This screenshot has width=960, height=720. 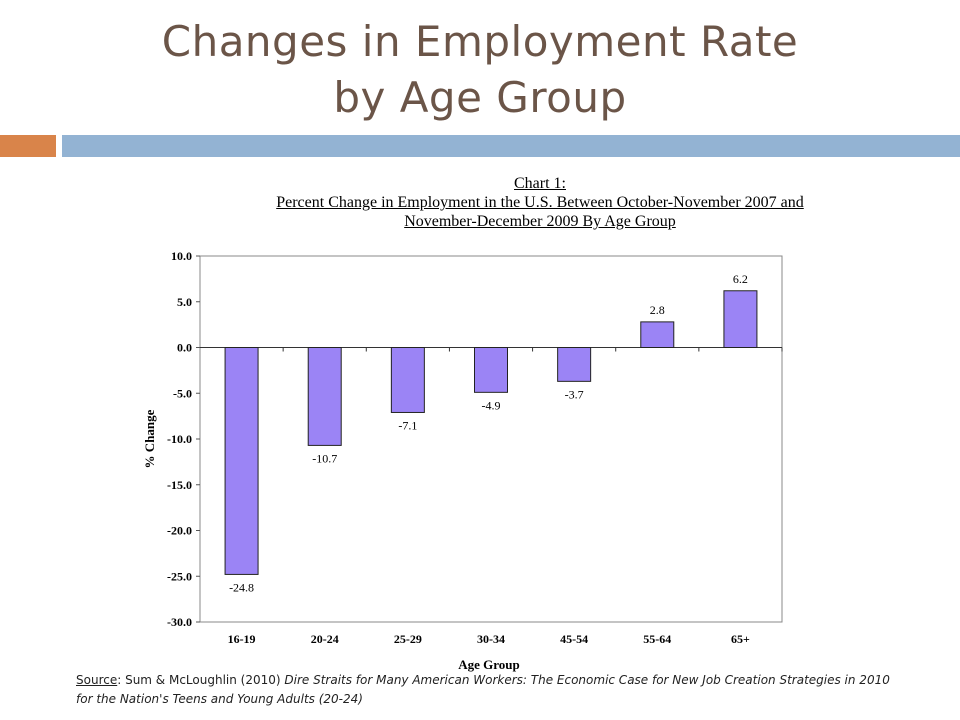 What do you see at coordinates (740, 319) in the screenshot?
I see `bar-65+` at bounding box center [740, 319].